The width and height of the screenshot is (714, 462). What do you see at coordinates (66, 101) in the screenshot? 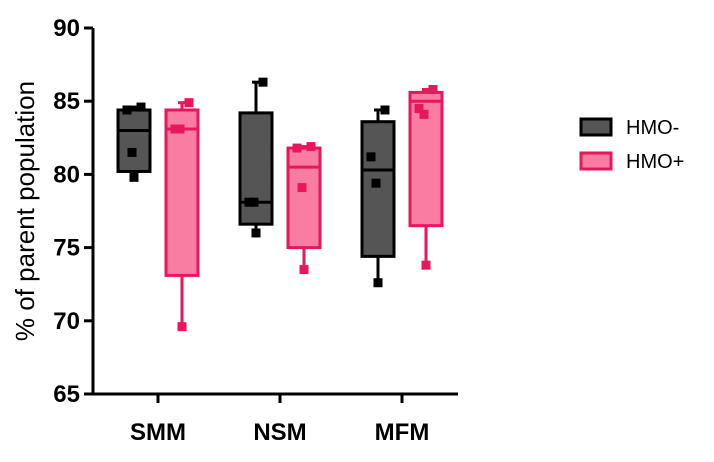
I see `y-tick-label: 85` at bounding box center [66, 101].